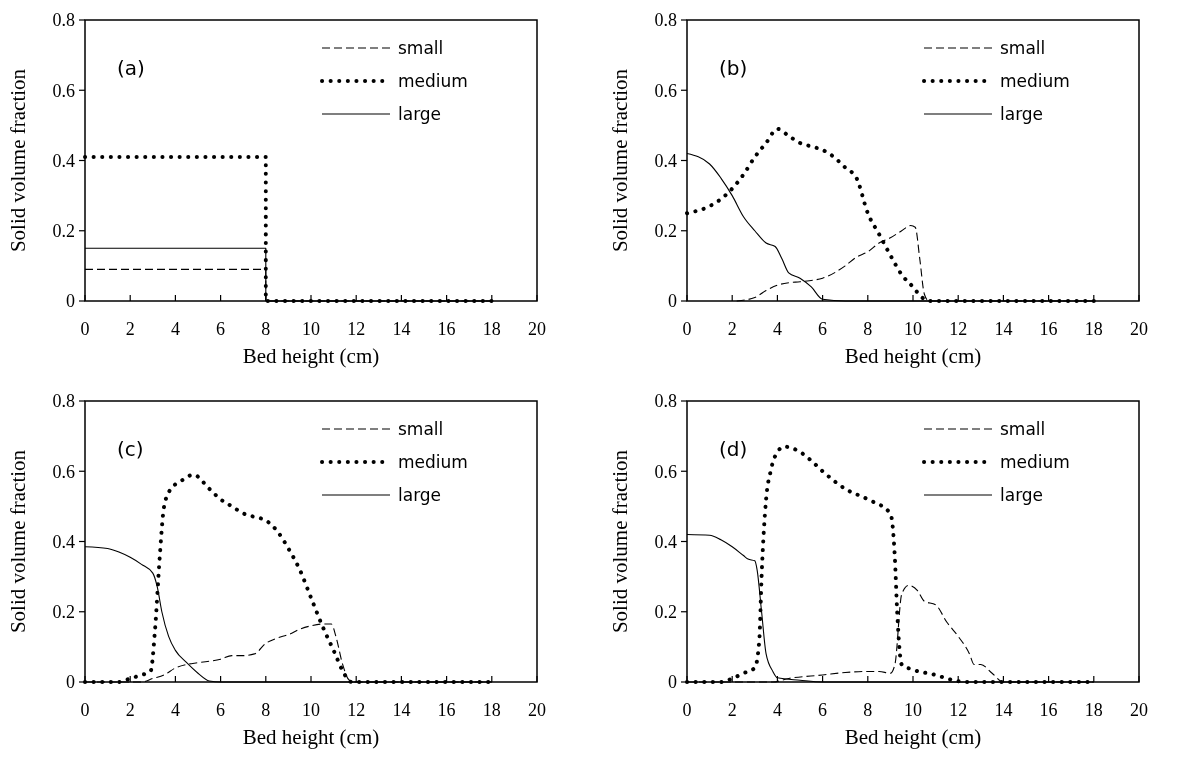 Image resolution: width=1204 pixels, height=762 pixels. I want to click on annotation: (c), so click(130, 449).